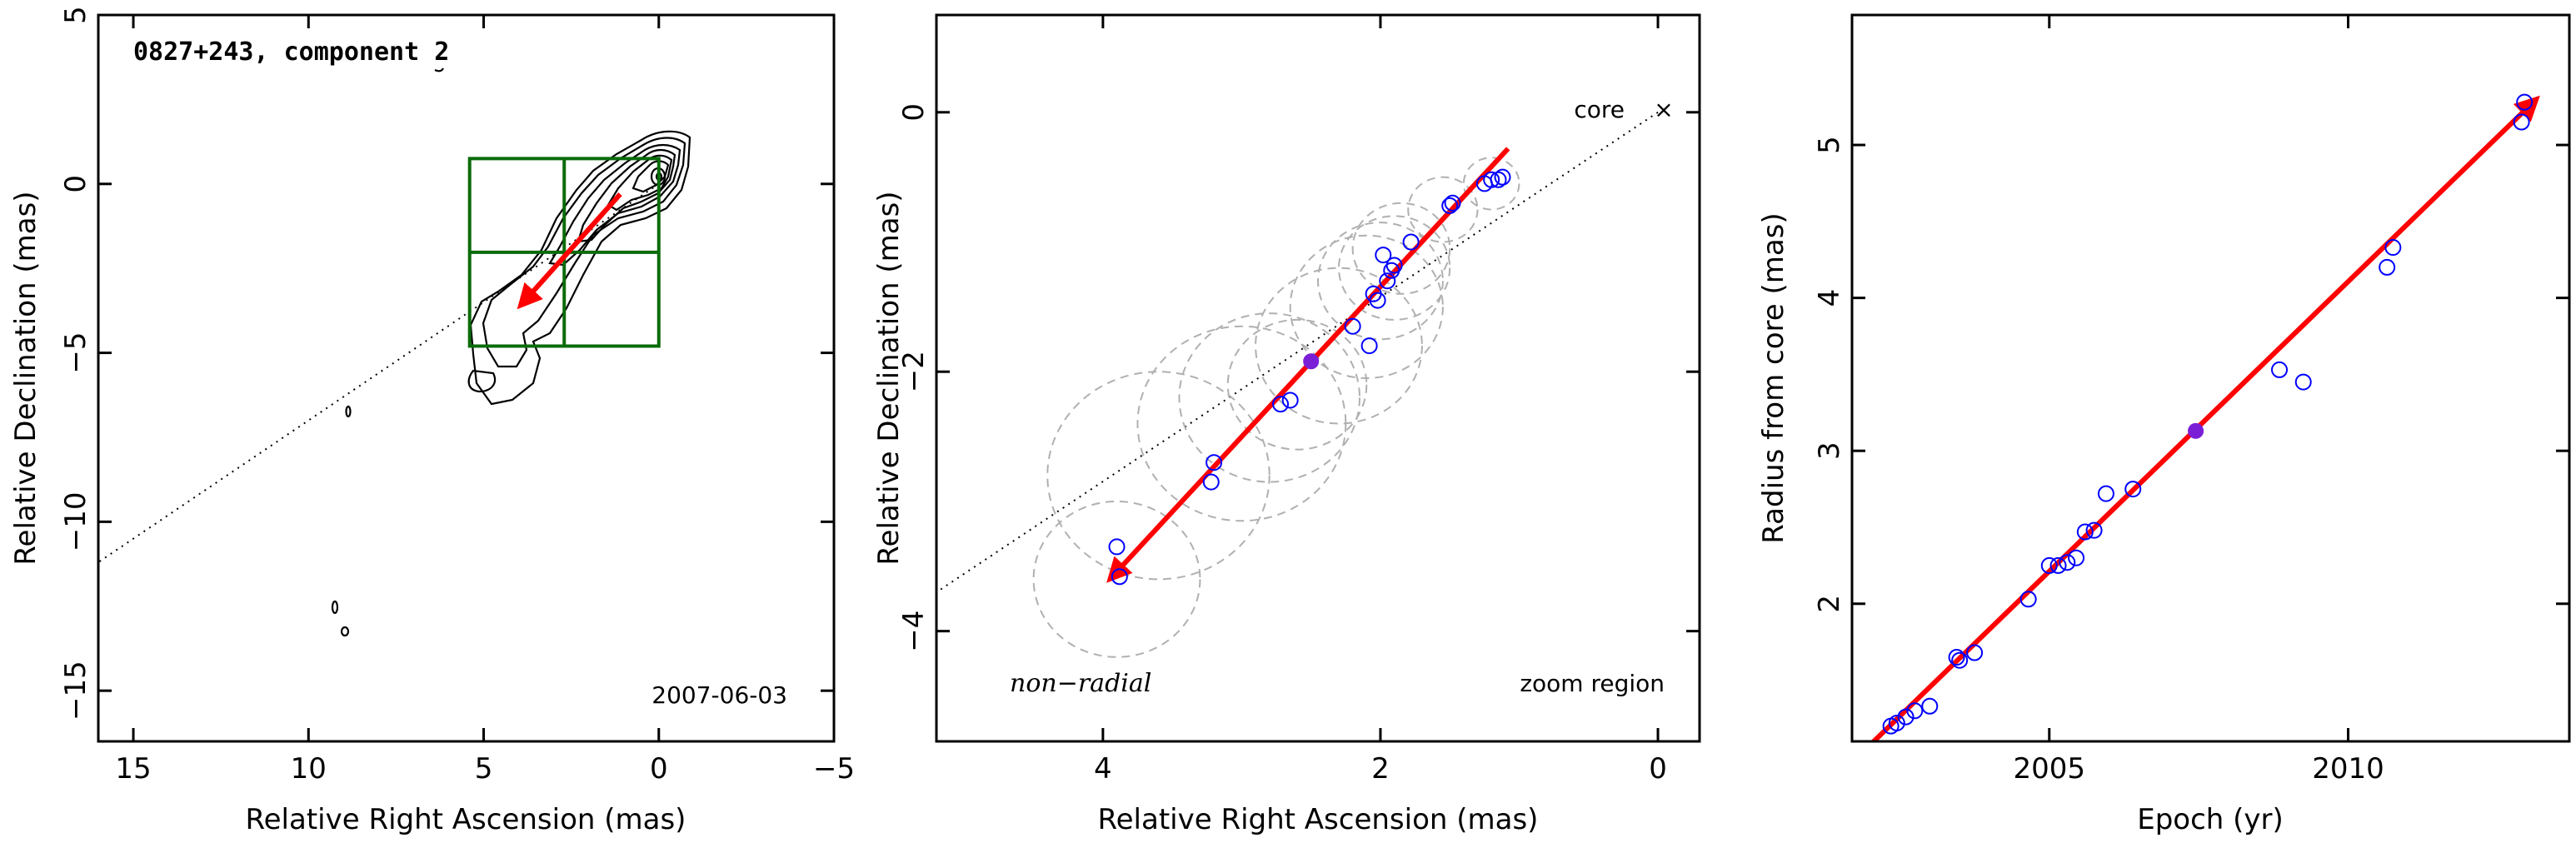  What do you see at coordinates (889, 378) in the screenshot?
I see `panel-2-ylabel: Relative Declination (mas)` at bounding box center [889, 378].